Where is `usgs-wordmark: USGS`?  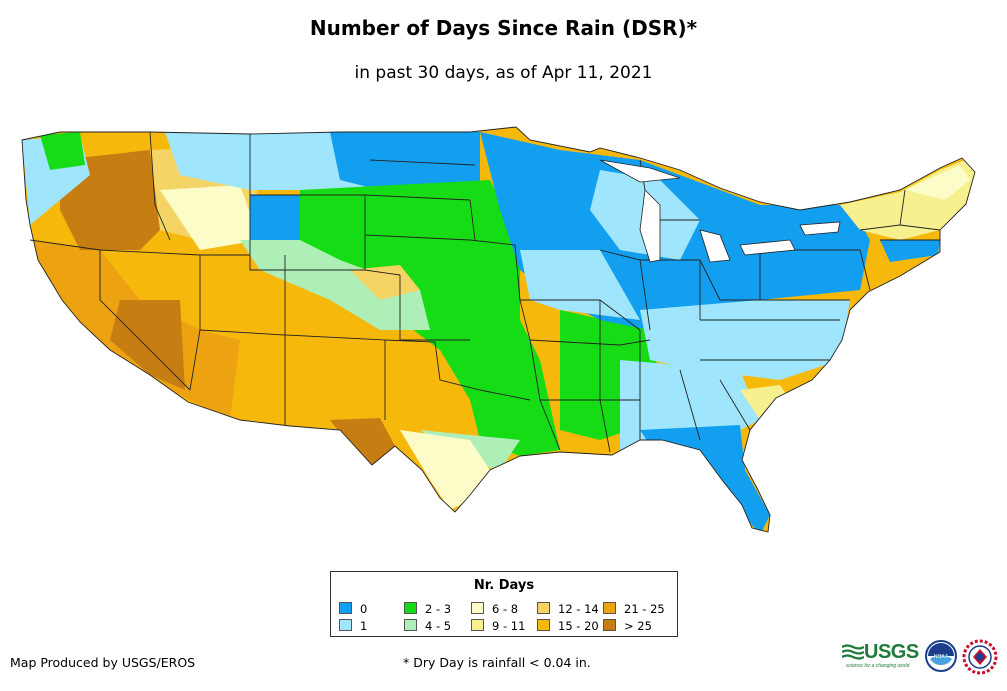
usgs-wordmark: USGS is located at coordinates (891, 652).